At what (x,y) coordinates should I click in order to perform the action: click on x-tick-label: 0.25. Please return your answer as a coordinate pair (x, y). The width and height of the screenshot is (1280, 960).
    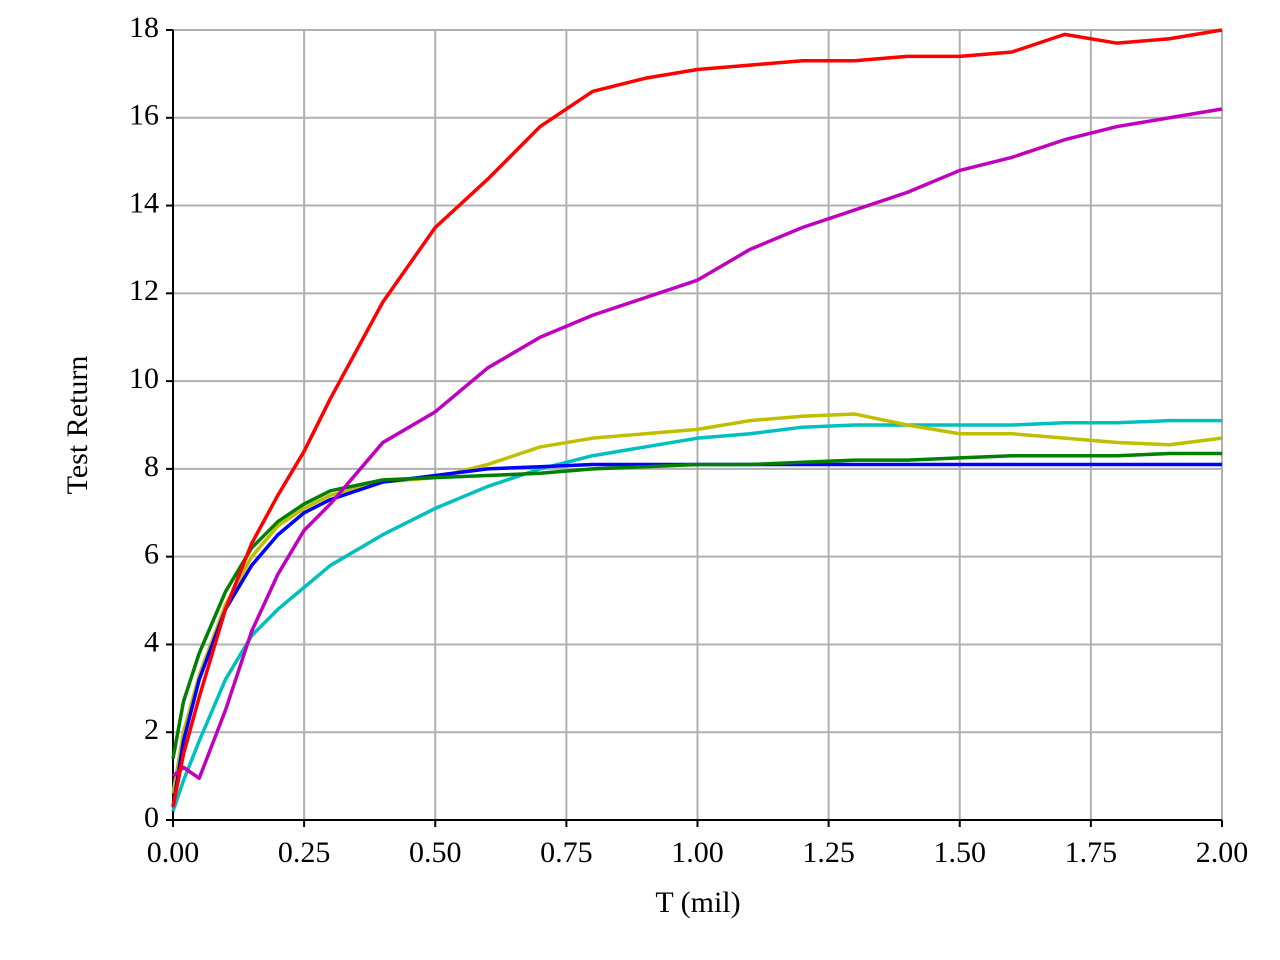
    Looking at the image, I should click on (304, 852).